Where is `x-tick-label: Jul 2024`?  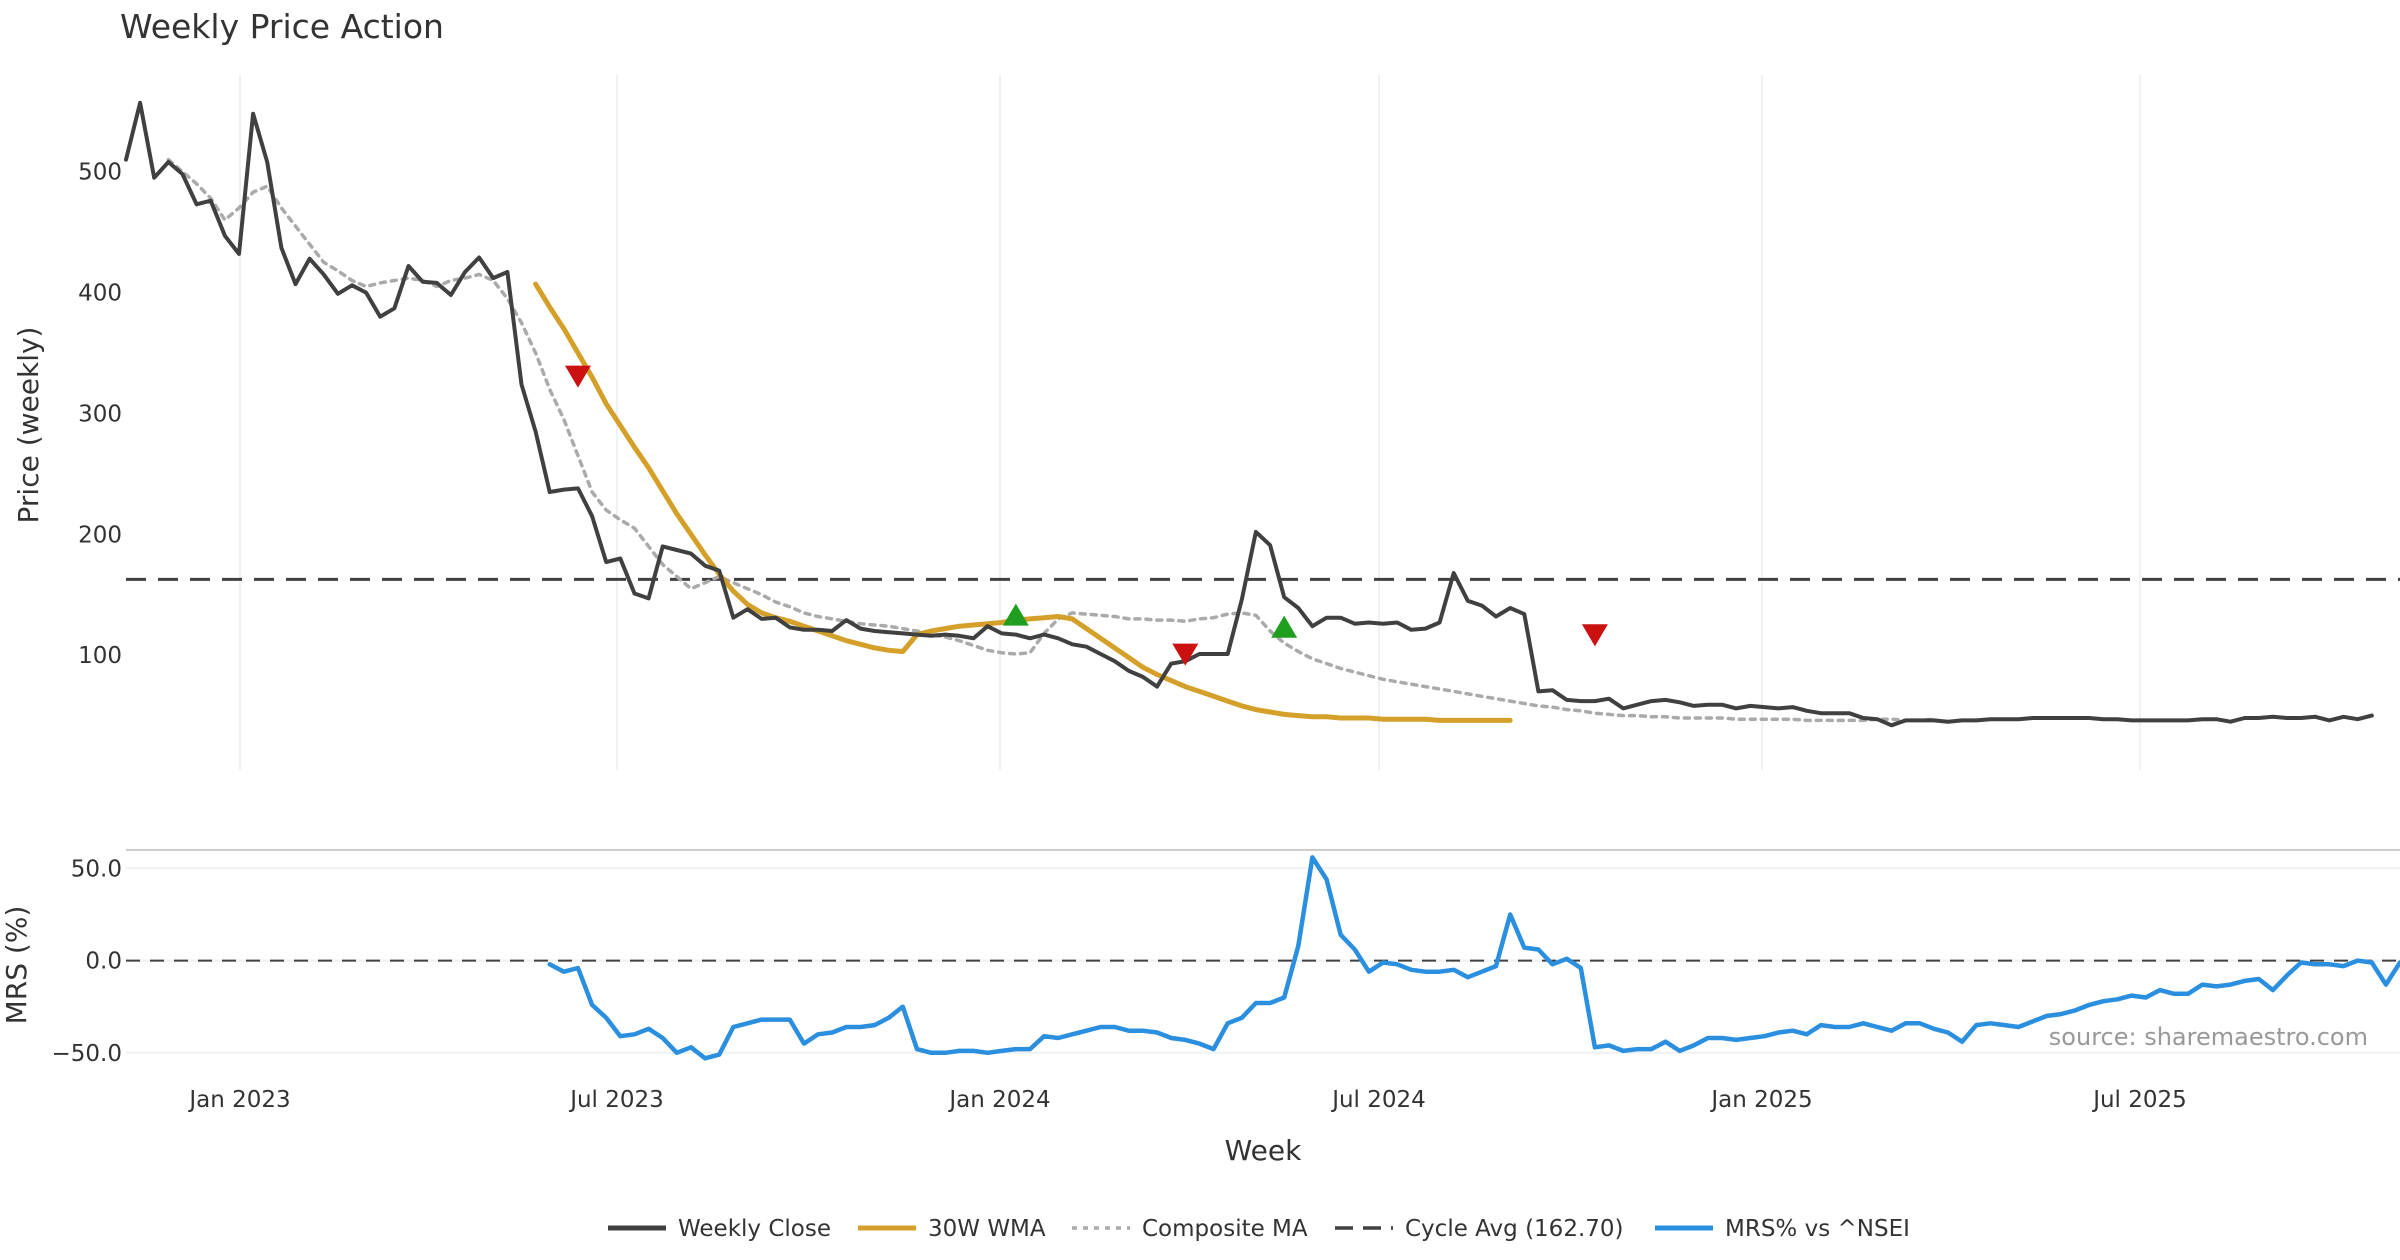
x-tick-label: Jul 2024 is located at coordinates (1378, 1100).